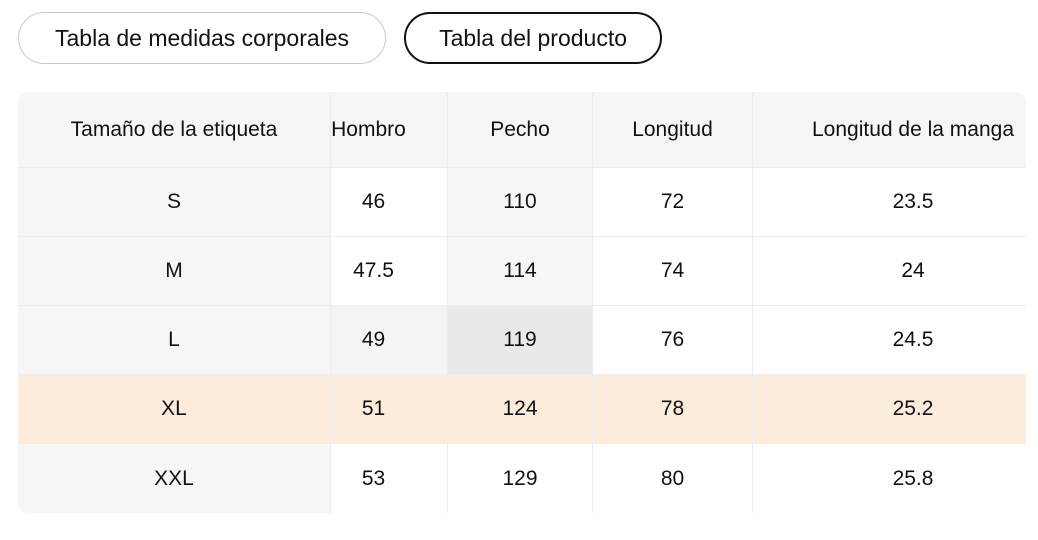 The width and height of the screenshot is (1038, 540). Describe the element at coordinates (174, 202) in the screenshot. I see `size-cell: S` at that location.